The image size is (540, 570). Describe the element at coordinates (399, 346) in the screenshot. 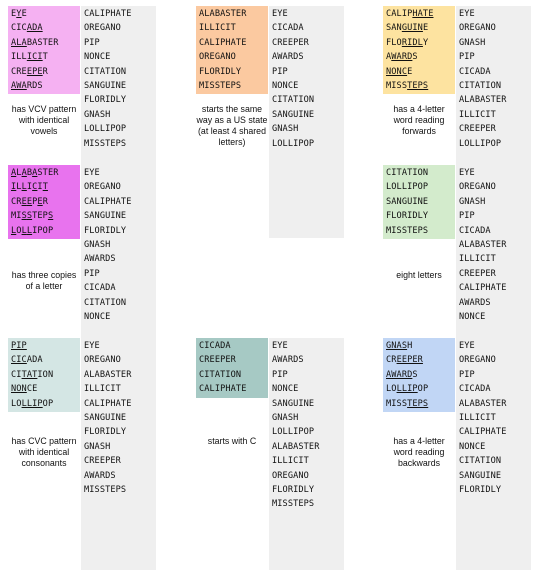

I see `highlighted-word: GNASH` at that location.